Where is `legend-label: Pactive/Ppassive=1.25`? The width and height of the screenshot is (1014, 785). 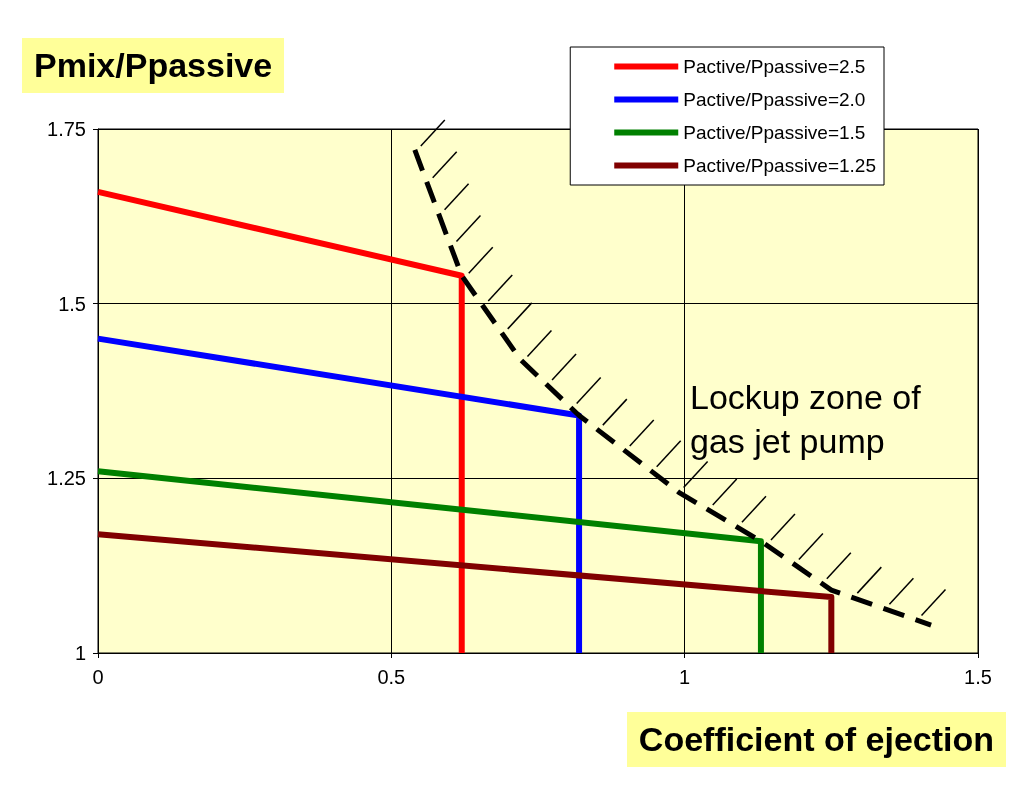 legend-label: Pactive/Ppassive=1.25 is located at coordinates (780, 165).